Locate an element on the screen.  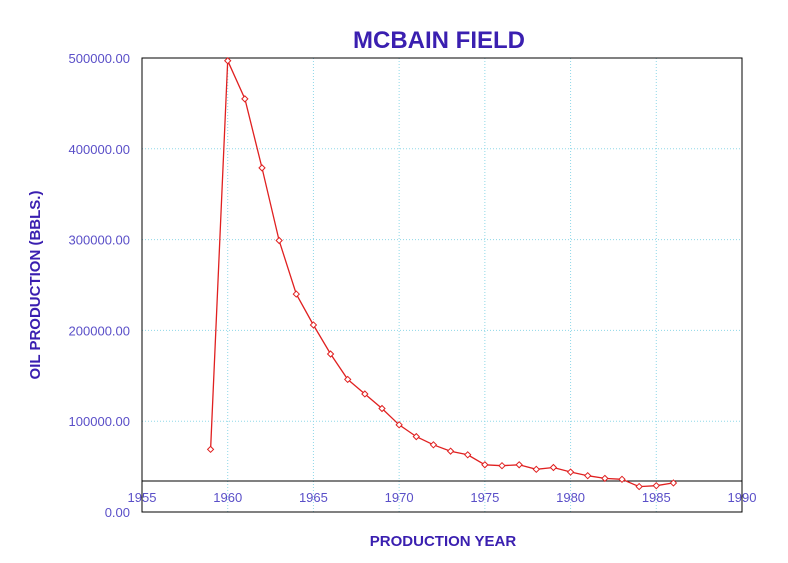
x-tick-label: 1960 is located at coordinates (227, 497).